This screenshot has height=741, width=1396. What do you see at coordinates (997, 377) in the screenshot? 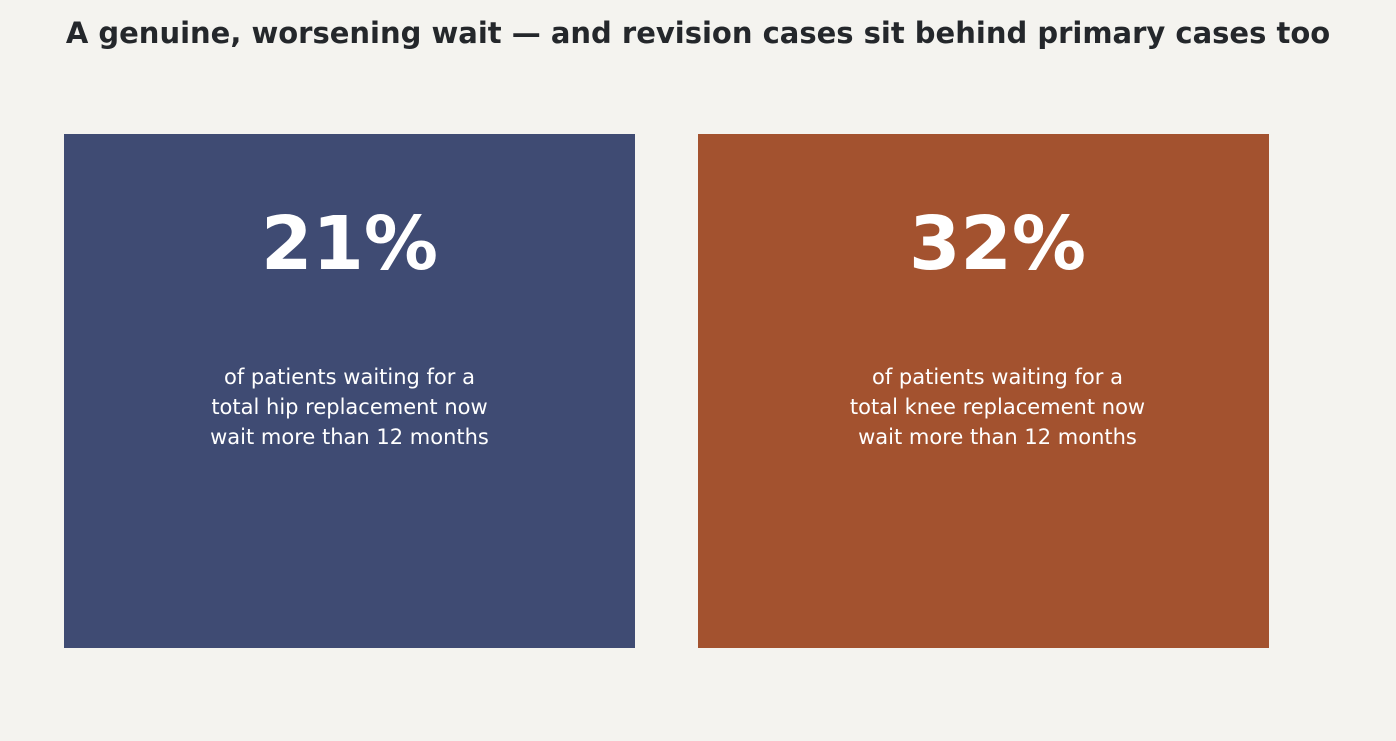
I see `knee-caption-line-1: of patients waiting for a` at bounding box center [997, 377].